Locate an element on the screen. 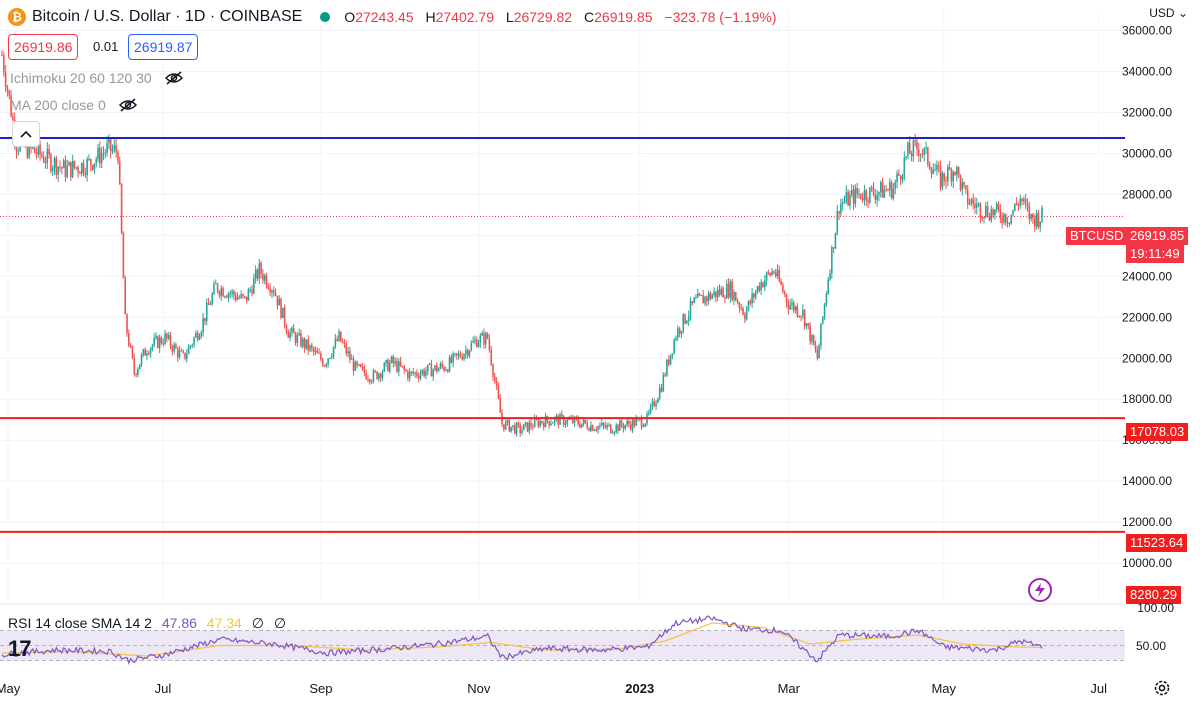 The height and width of the screenshot is (711, 1200). sell-price-button: 26919.86 is located at coordinates (43, 47).